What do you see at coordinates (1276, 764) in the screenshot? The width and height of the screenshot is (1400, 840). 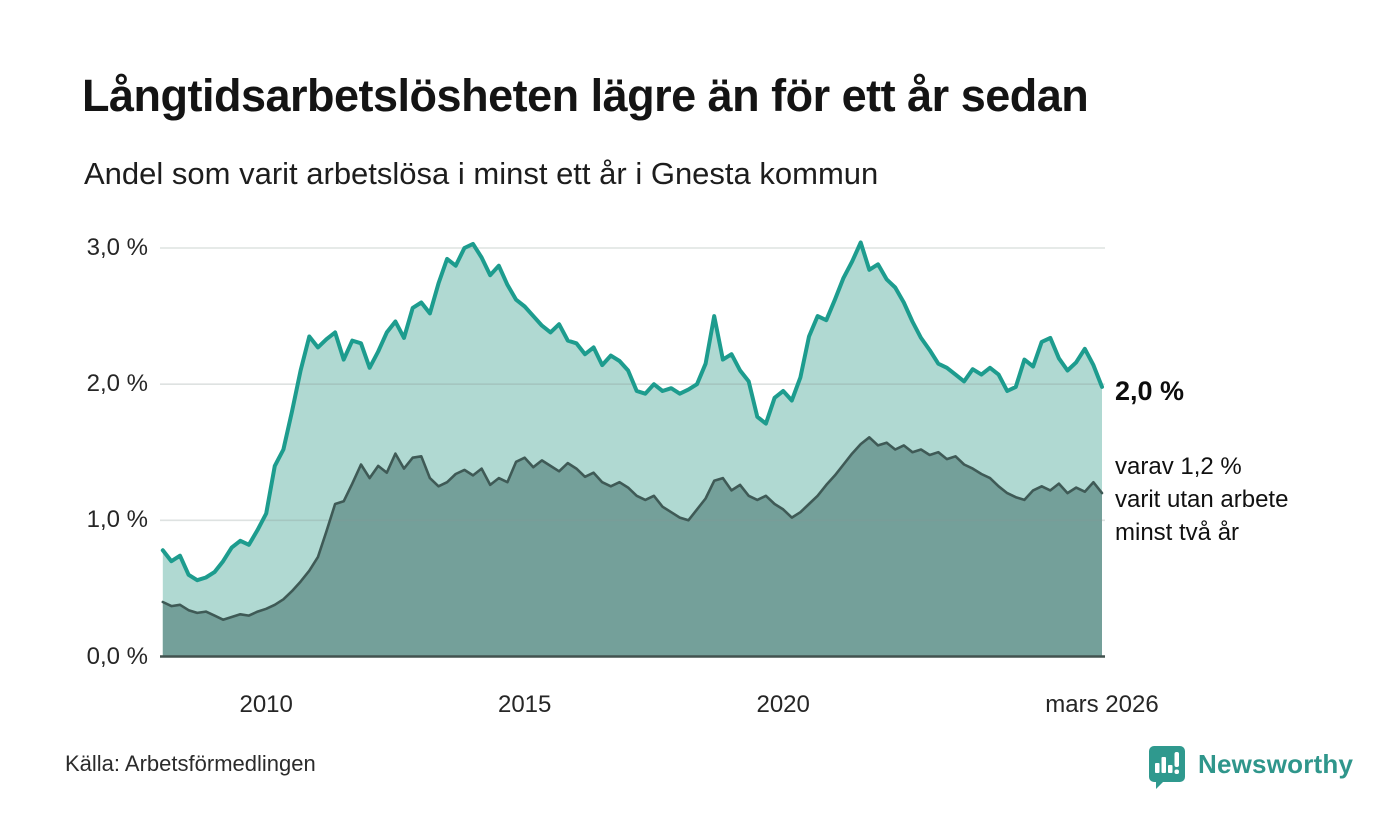 I see `brand-name: Newsworthy` at bounding box center [1276, 764].